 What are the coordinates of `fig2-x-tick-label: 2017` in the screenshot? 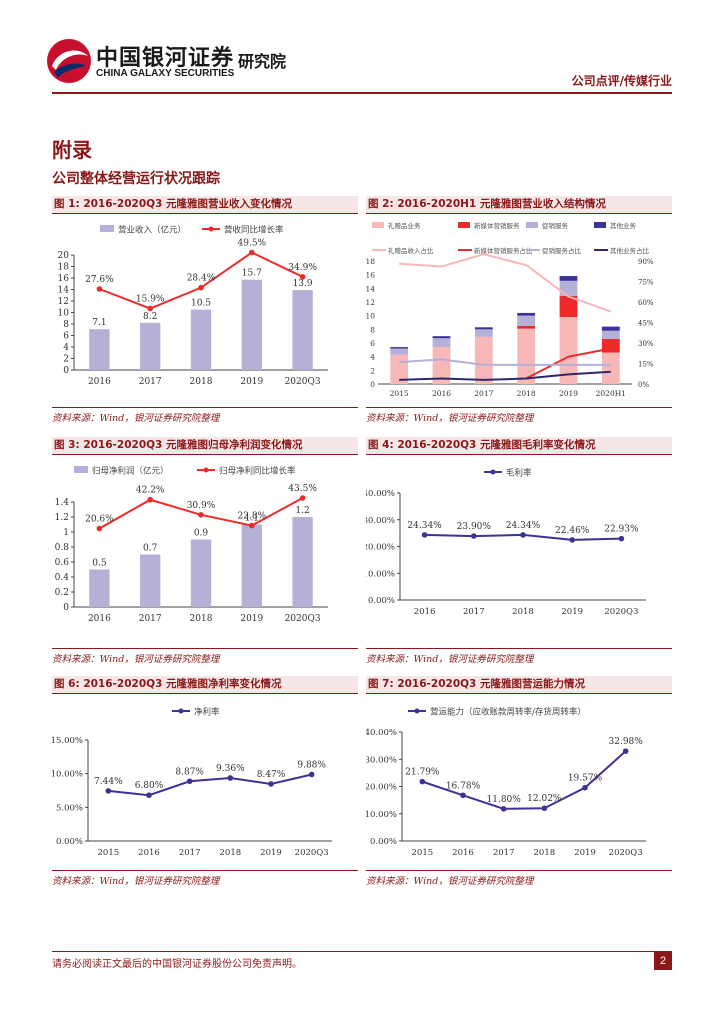 It's located at (483, 393).